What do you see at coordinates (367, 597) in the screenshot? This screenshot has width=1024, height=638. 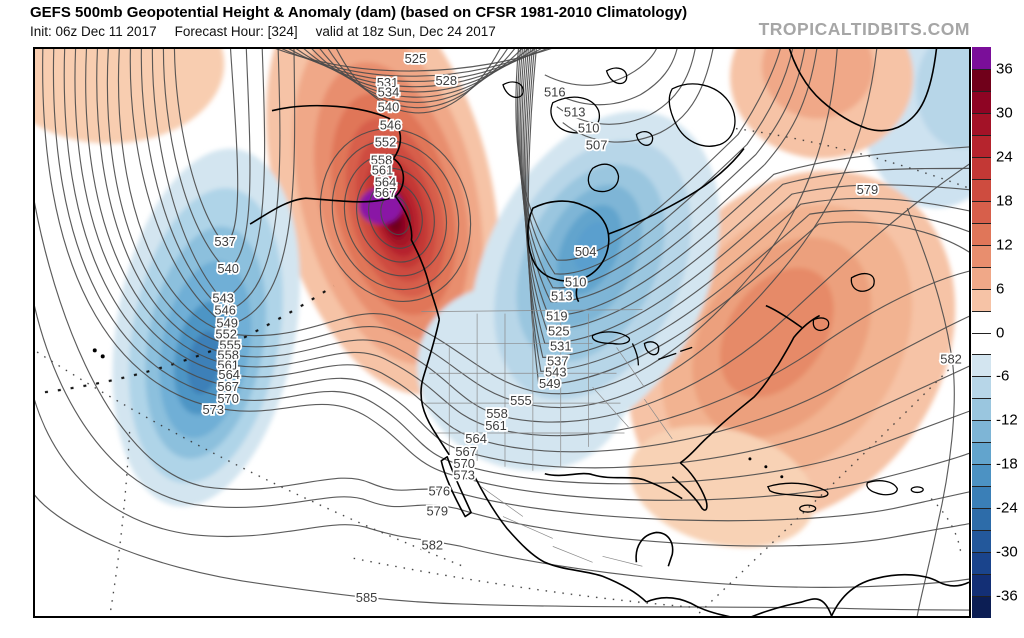 I see `contour-label: 585` at bounding box center [367, 597].